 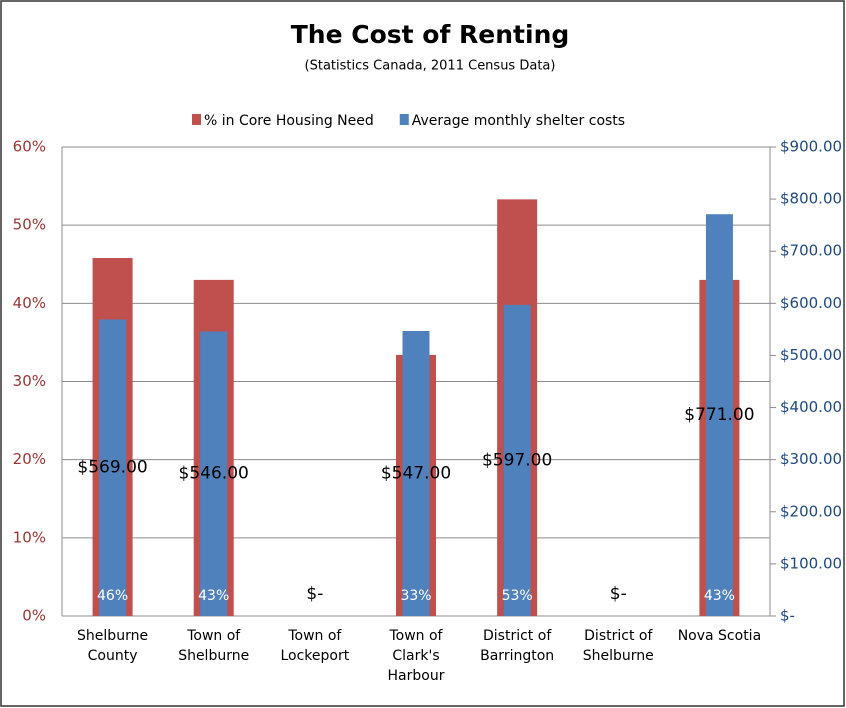 What do you see at coordinates (430, 66) in the screenshot?
I see `chart-subtitle: (Statistics Canada, 2011 Census Data)` at bounding box center [430, 66].